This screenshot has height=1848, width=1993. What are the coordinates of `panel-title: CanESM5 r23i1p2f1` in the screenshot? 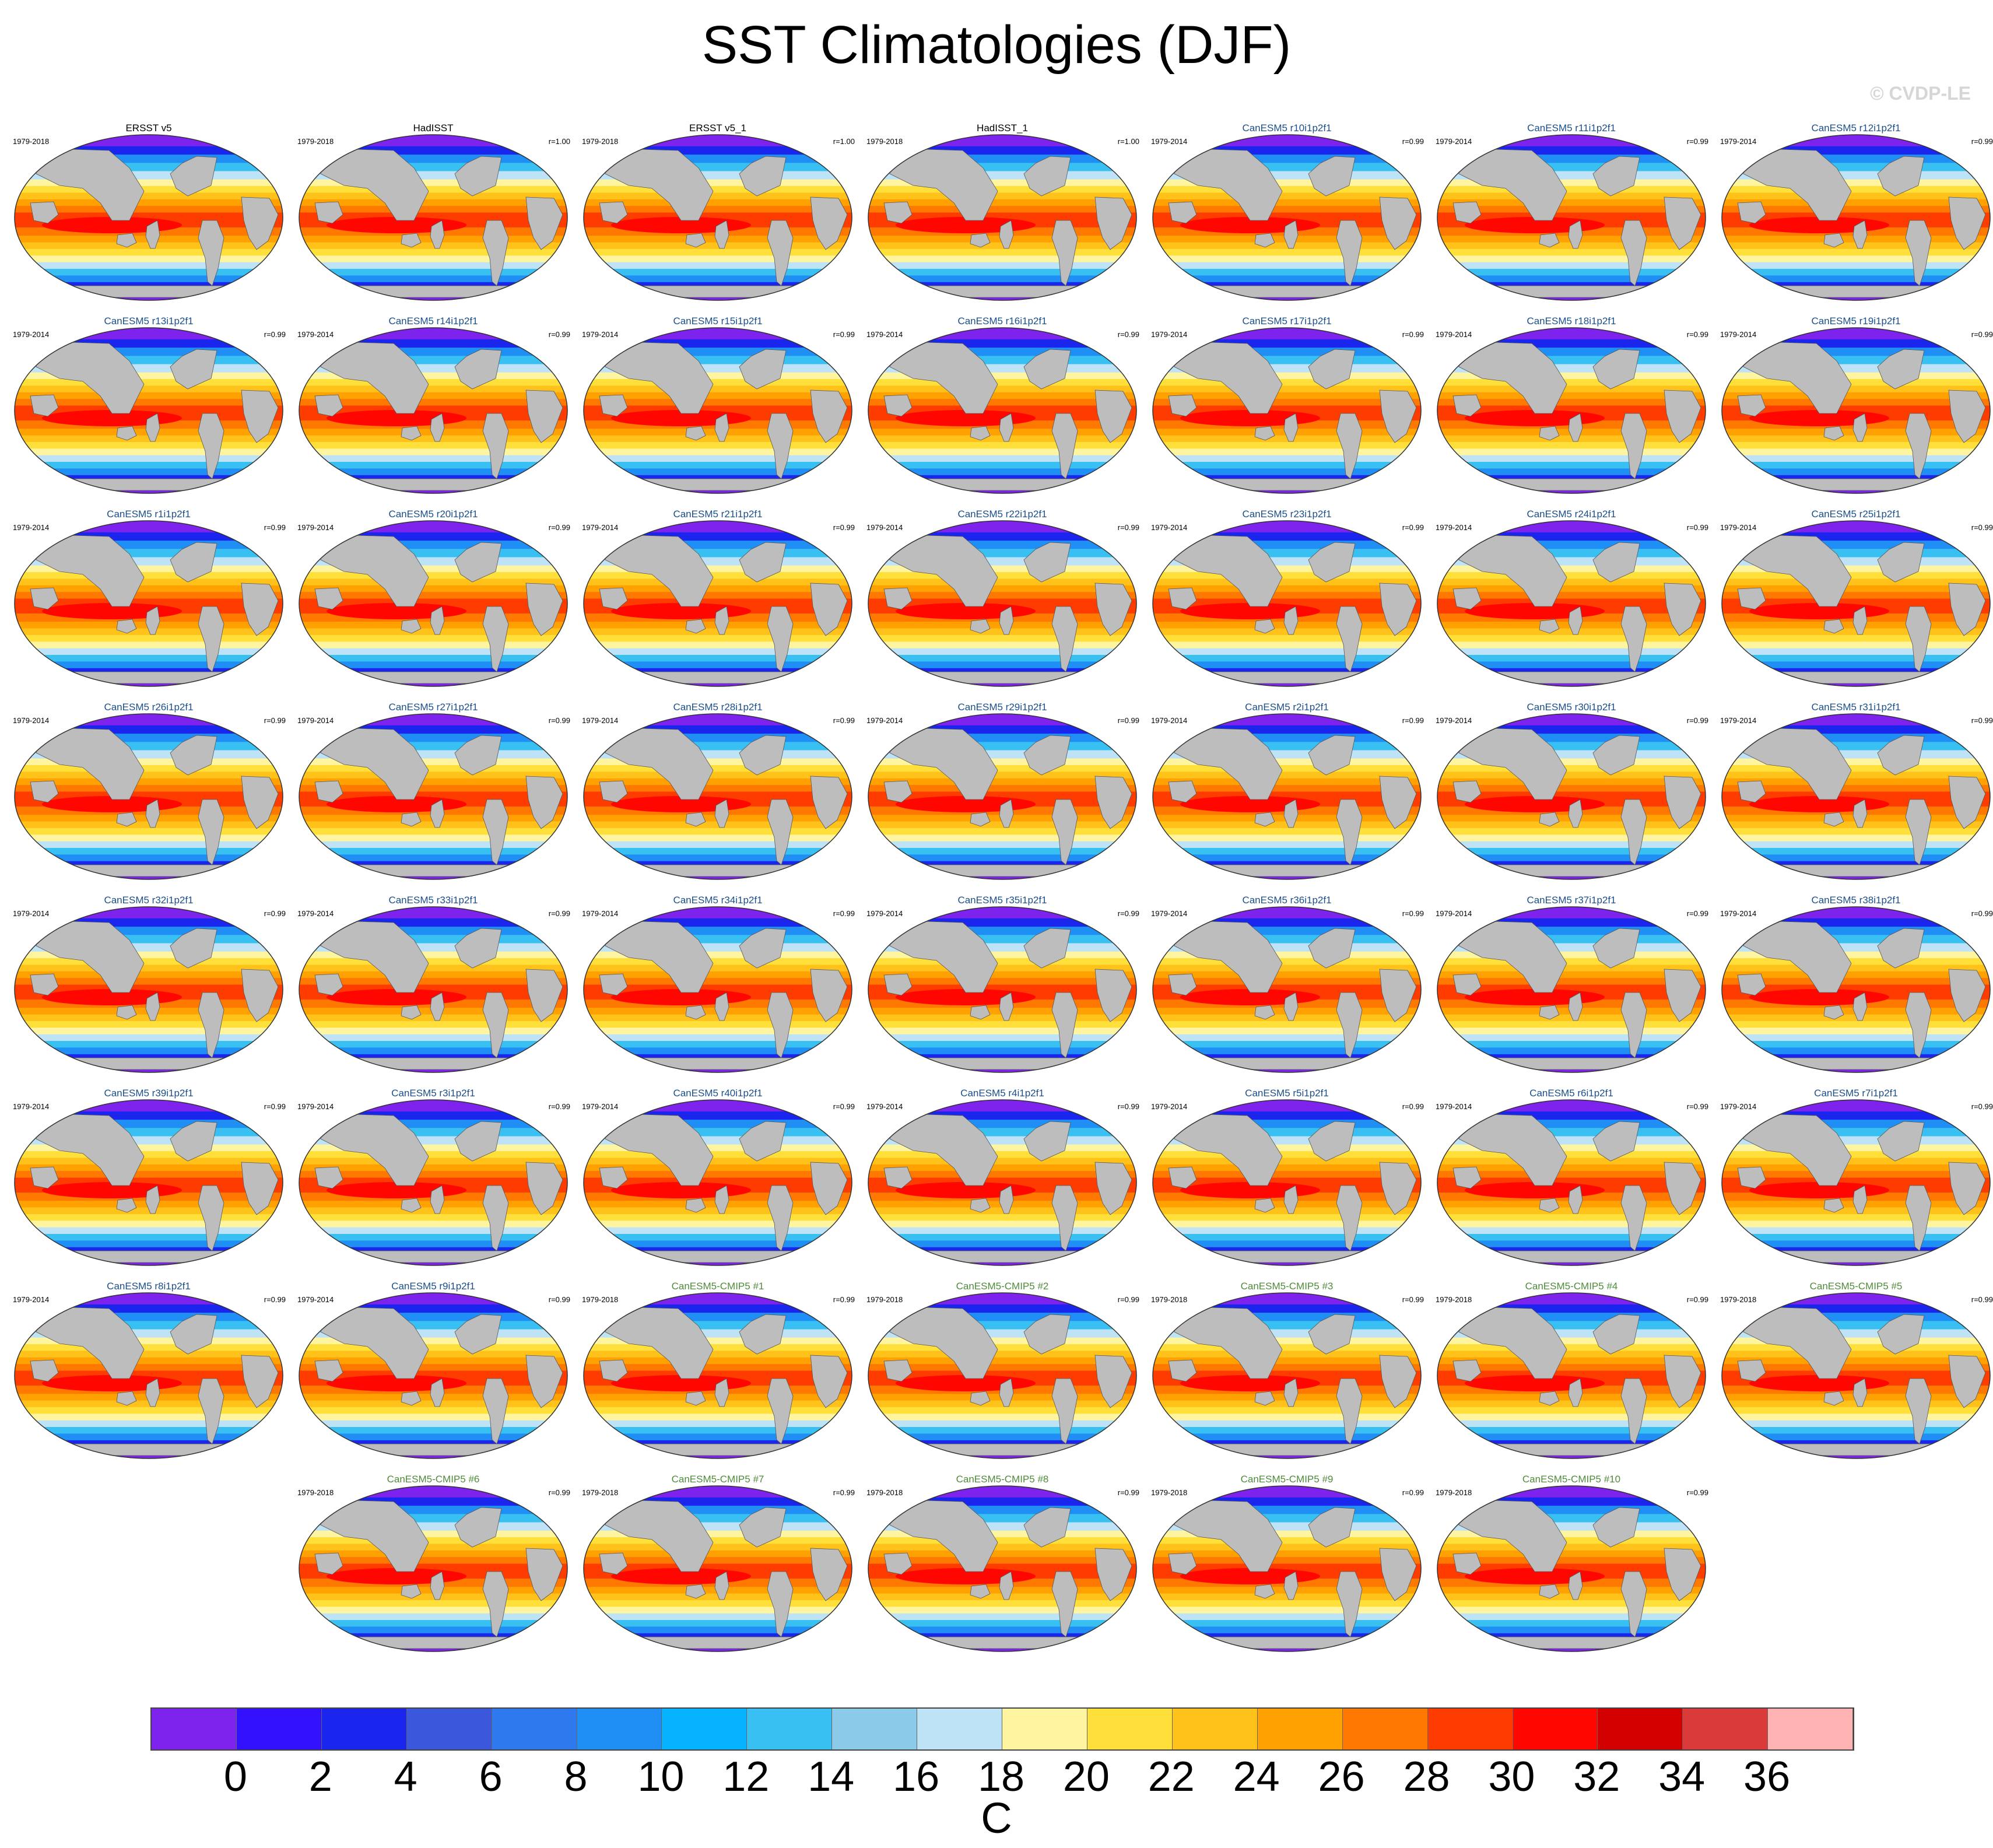 It's located at (1287, 514).